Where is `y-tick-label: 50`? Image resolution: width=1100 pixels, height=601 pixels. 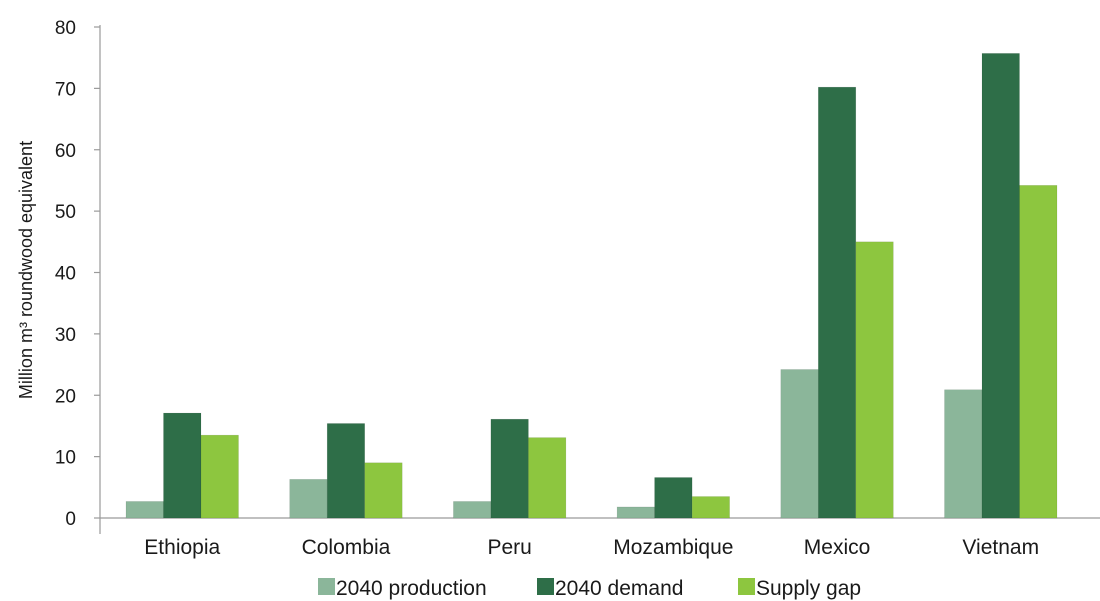 y-tick-label: 50 is located at coordinates (65, 212).